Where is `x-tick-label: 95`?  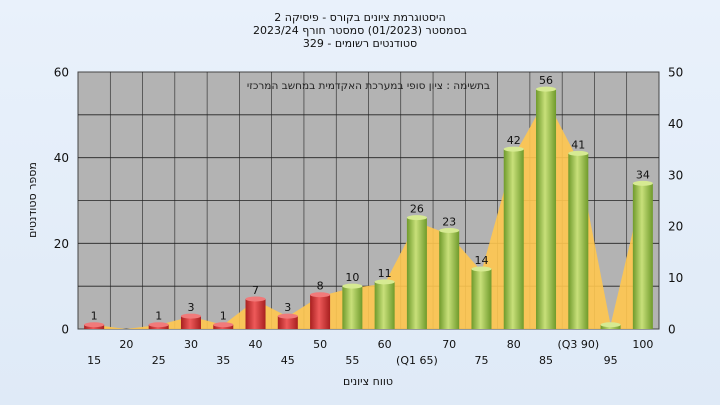
x-tick-label: 95 is located at coordinates (611, 360).